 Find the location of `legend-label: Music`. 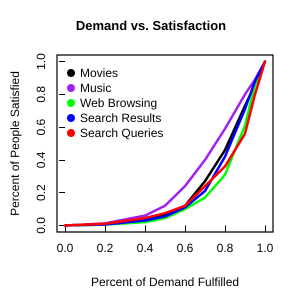

legend-label: Music is located at coordinates (96, 88).